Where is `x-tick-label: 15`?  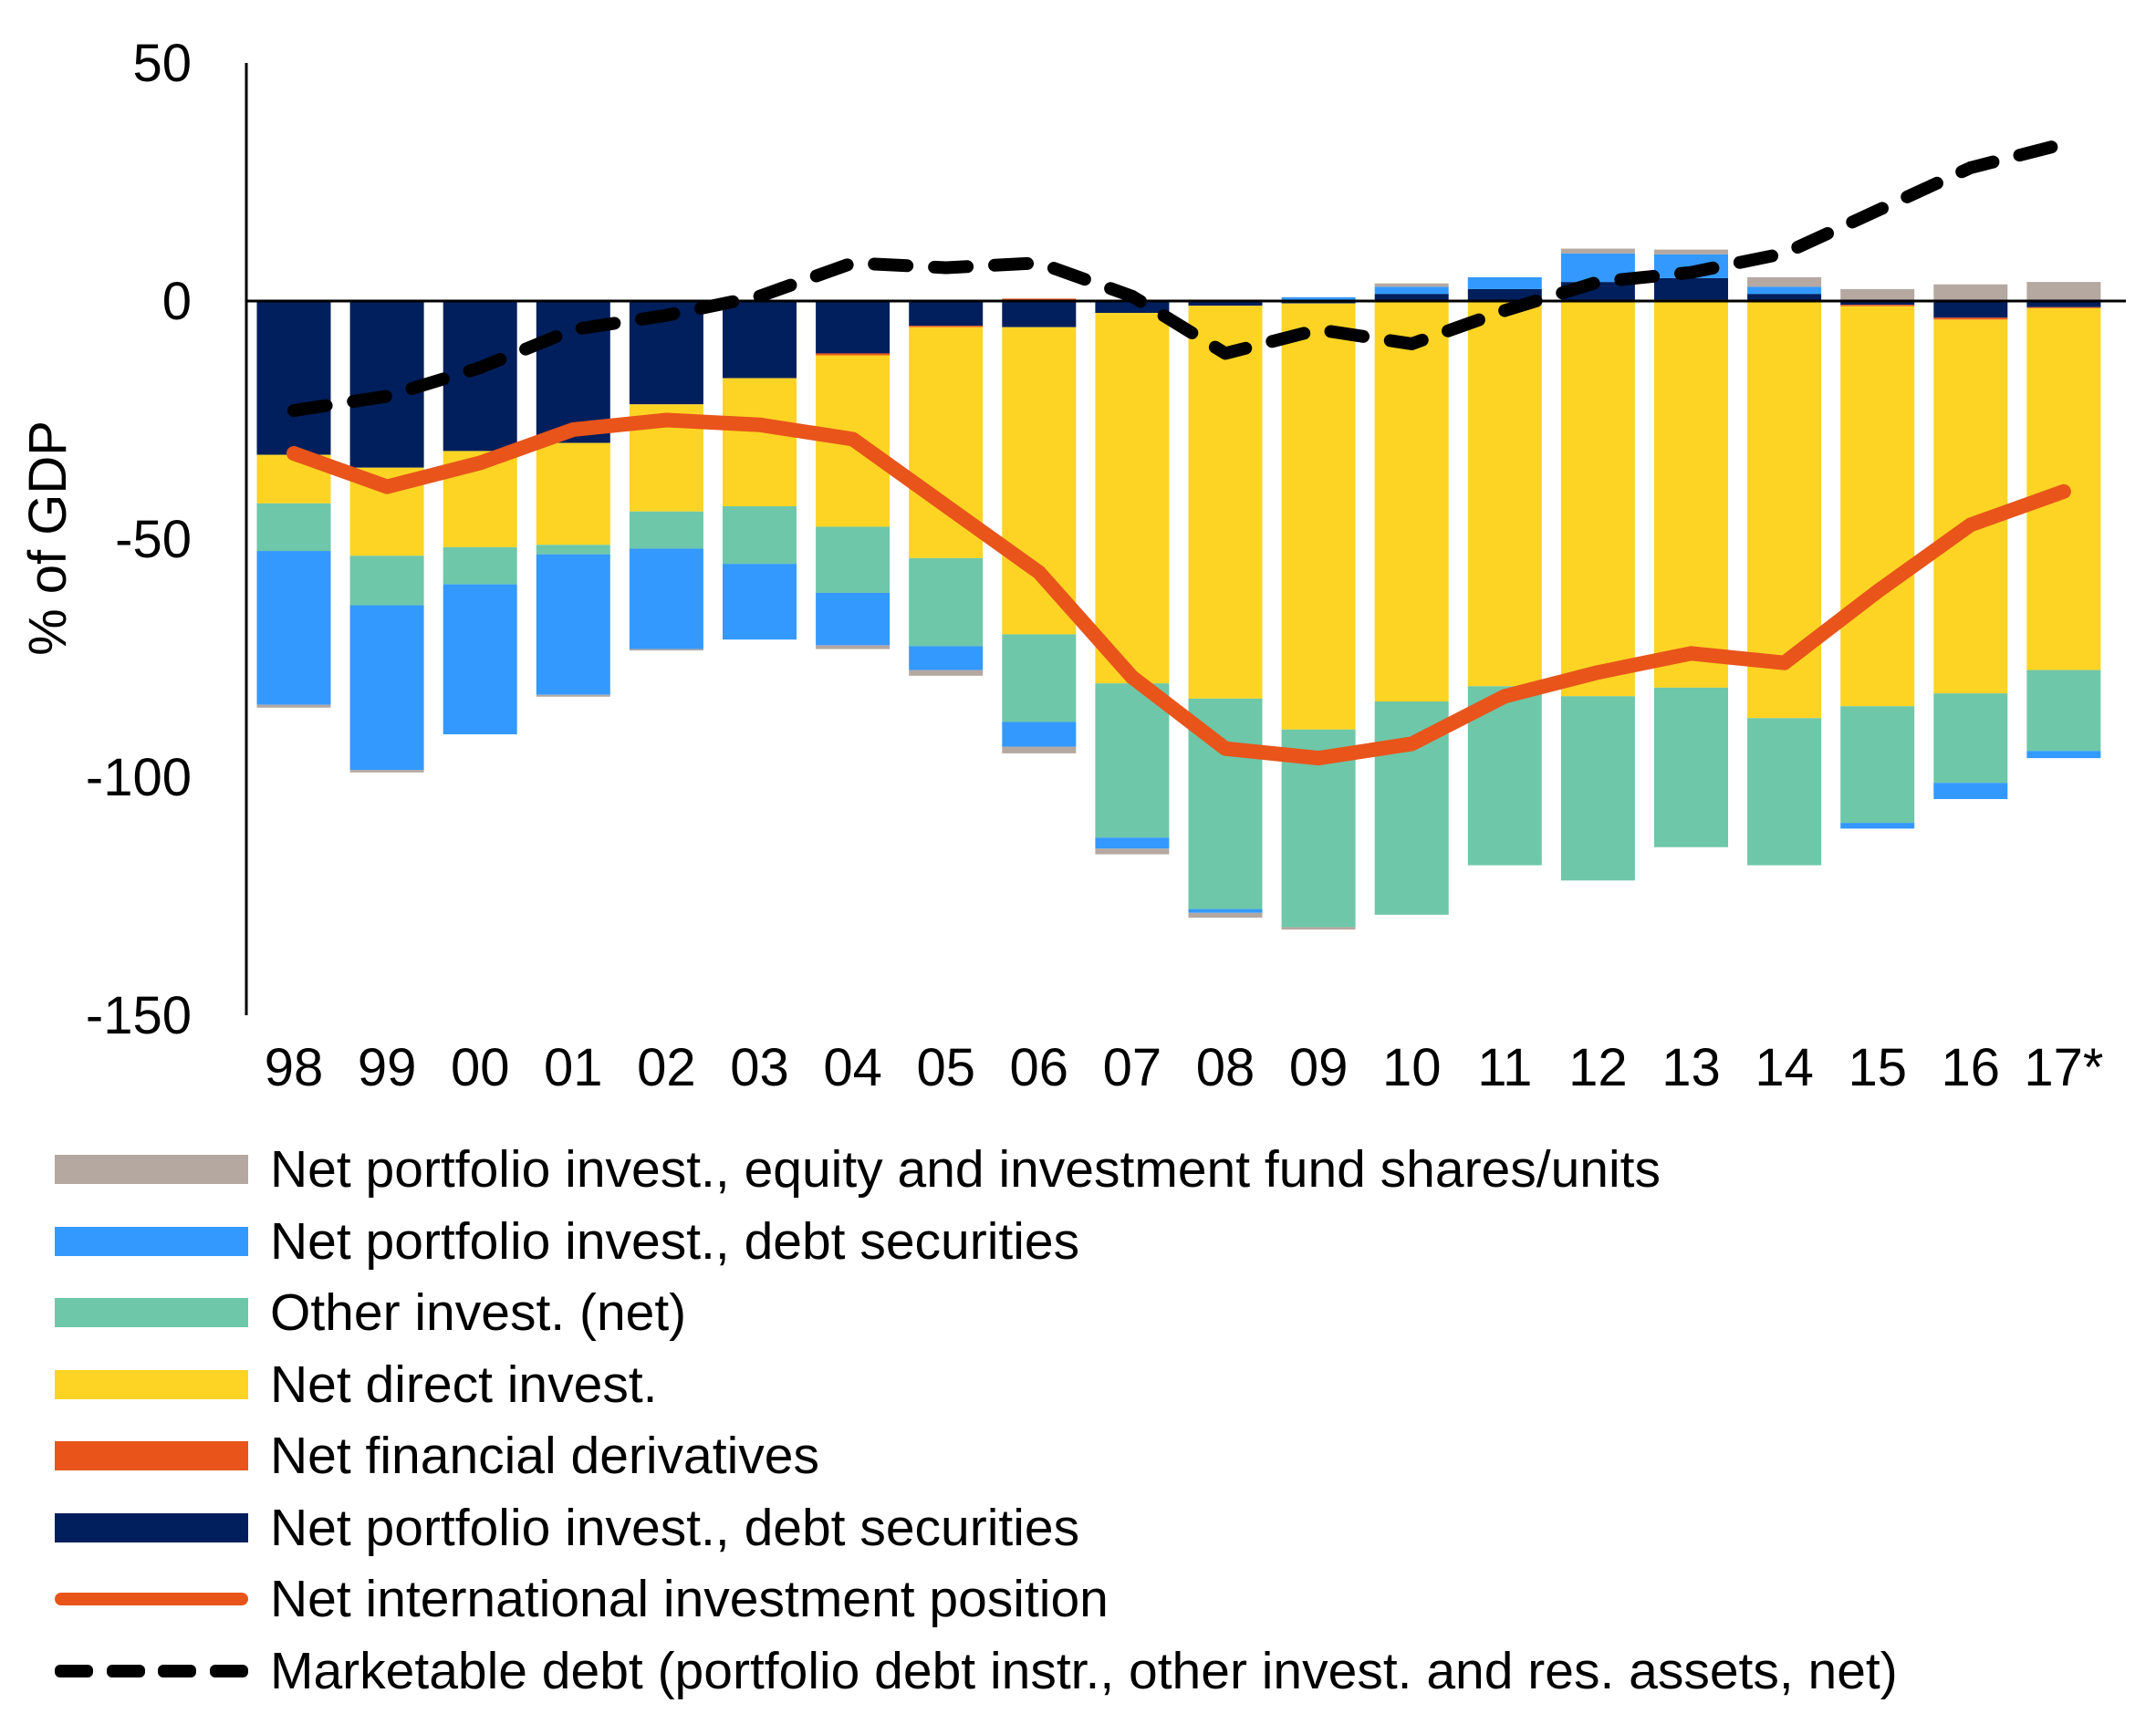
x-tick-label: 15 is located at coordinates (1878, 1067).